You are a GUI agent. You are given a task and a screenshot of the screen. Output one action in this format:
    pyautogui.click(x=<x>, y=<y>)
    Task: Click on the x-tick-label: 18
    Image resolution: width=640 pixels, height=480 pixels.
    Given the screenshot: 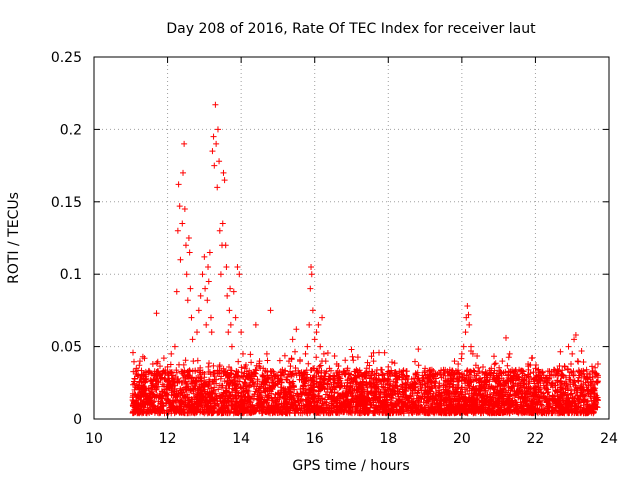 What is the action you would take?
    pyautogui.click(x=388, y=439)
    